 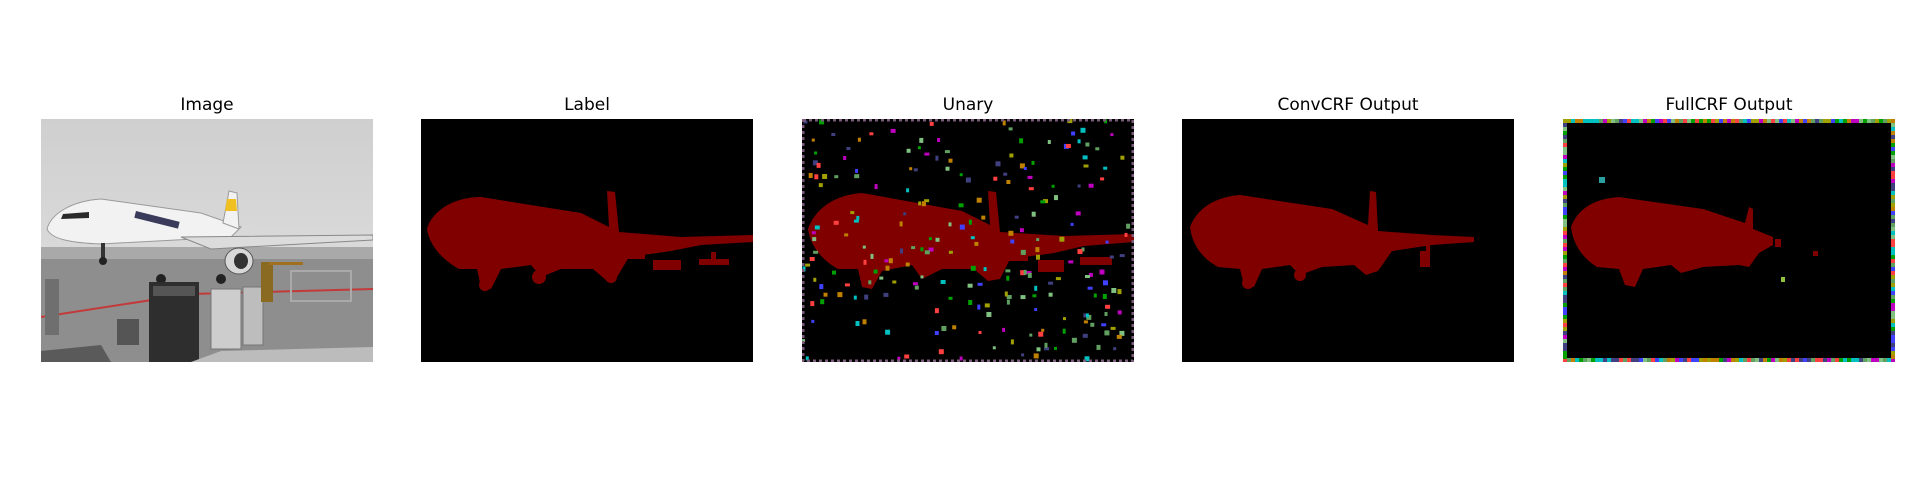 What do you see at coordinates (968, 240) in the screenshot?
I see `unary-prediction` at bounding box center [968, 240].